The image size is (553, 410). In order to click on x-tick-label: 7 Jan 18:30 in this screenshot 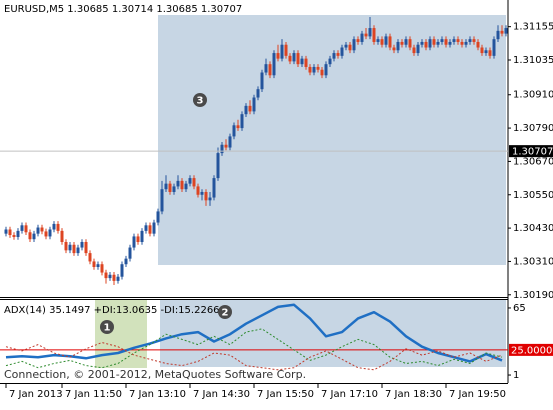, I will do `click(413, 394)`.